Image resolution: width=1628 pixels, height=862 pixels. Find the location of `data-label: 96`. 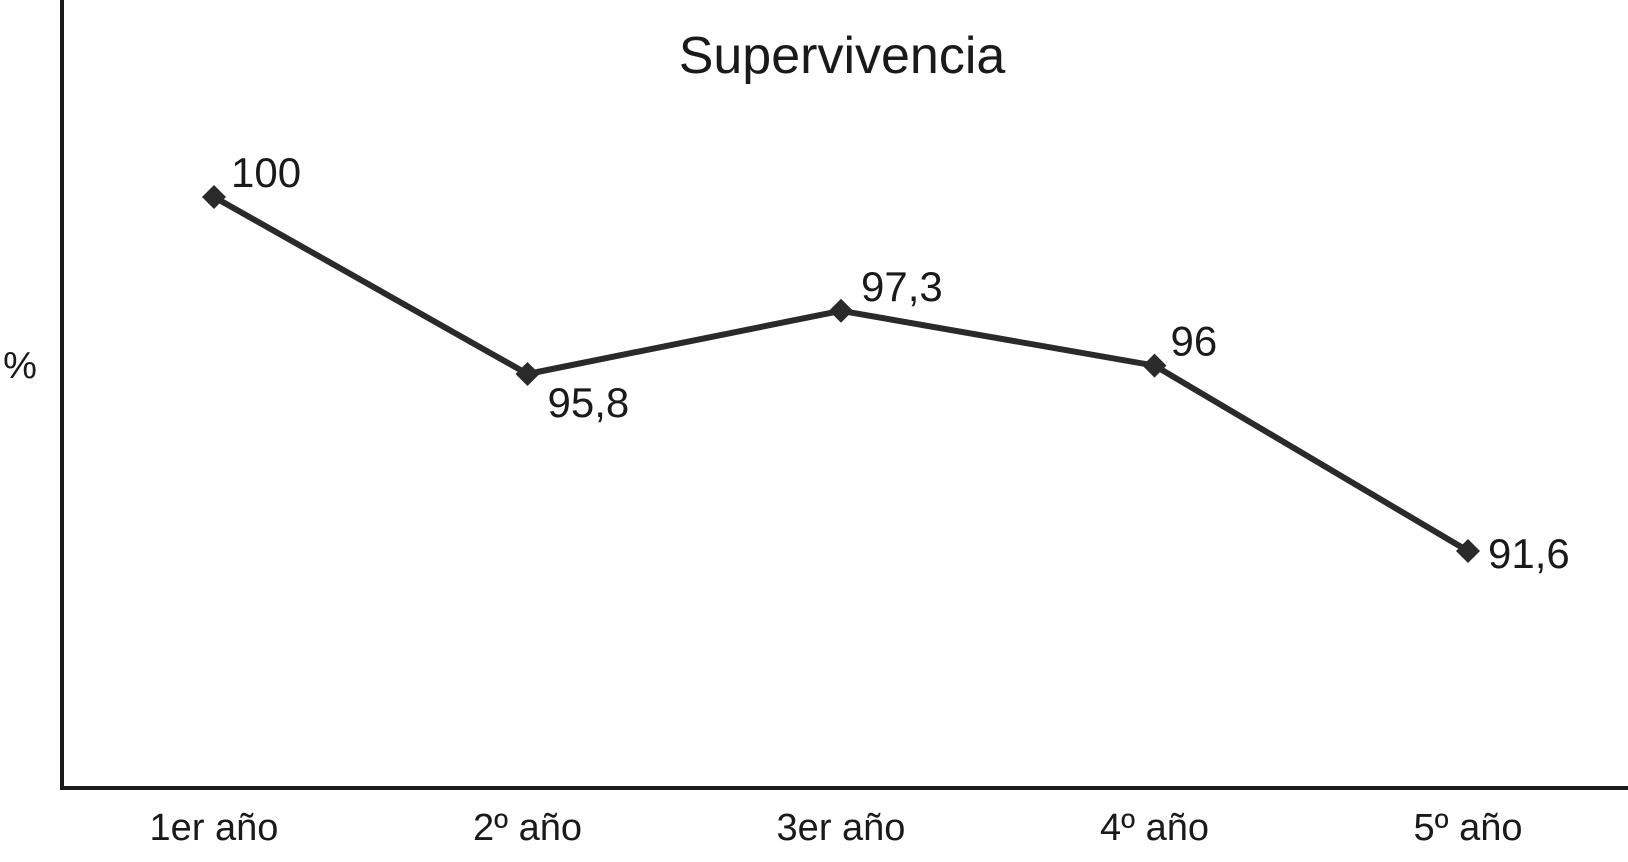

data-label: 96 is located at coordinates (1194, 341).